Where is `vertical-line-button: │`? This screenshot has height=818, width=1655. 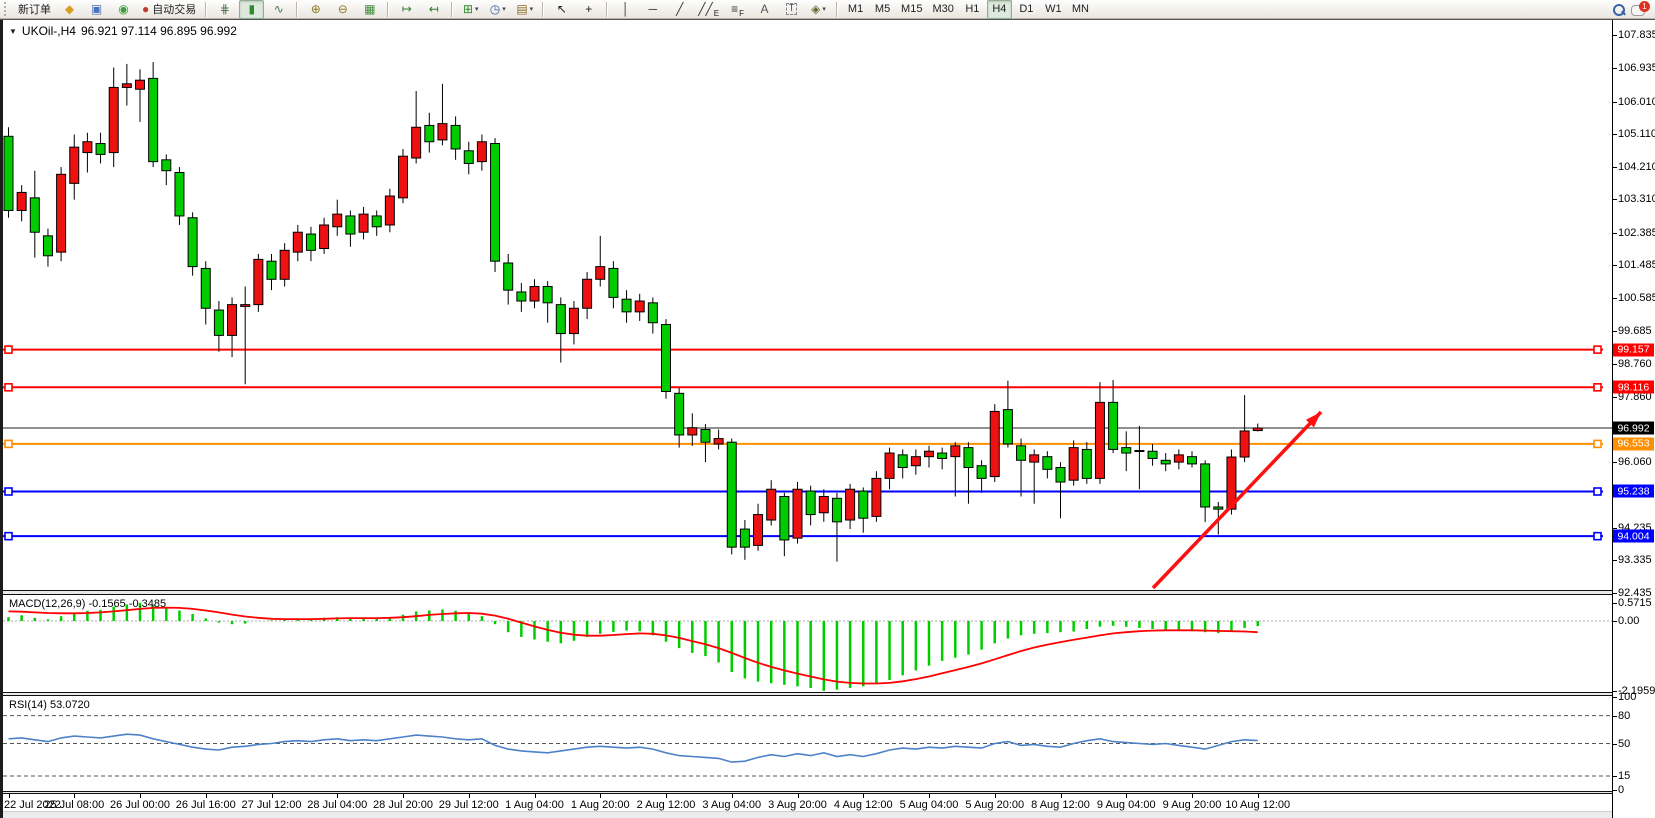
vertical-line-button: │ is located at coordinates (625, 9).